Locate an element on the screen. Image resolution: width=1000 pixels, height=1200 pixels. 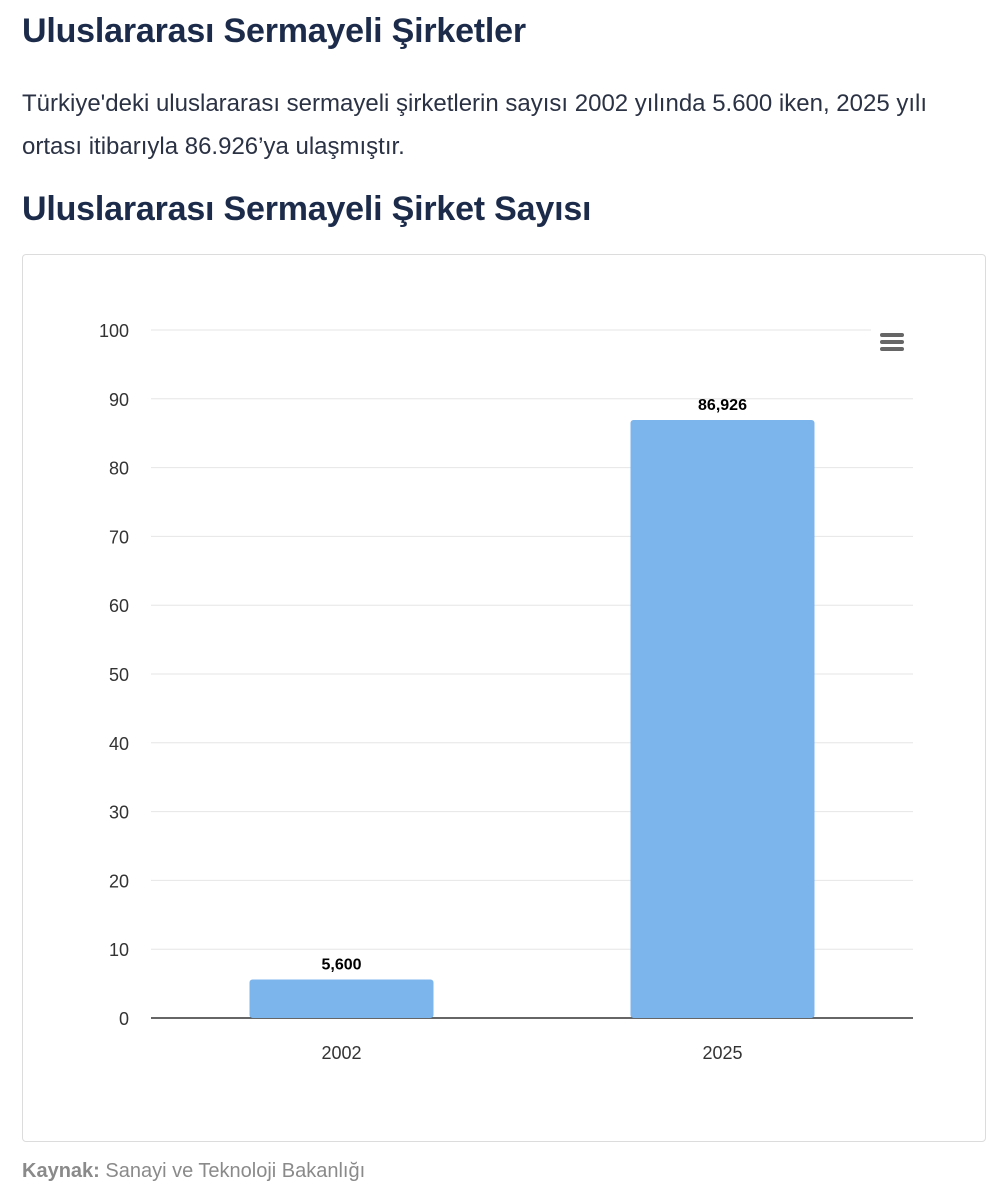
x-tick-label: 2002 is located at coordinates (341, 1053).